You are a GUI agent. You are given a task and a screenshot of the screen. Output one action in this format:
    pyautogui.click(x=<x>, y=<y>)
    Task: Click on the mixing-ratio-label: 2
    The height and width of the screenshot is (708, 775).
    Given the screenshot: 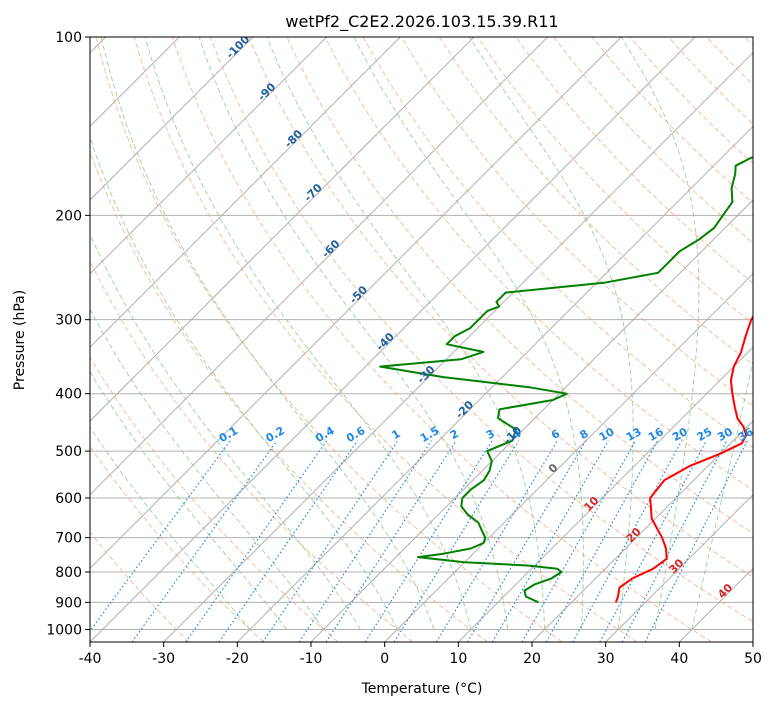 What is the action you would take?
    pyautogui.click(x=454, y=434)
    